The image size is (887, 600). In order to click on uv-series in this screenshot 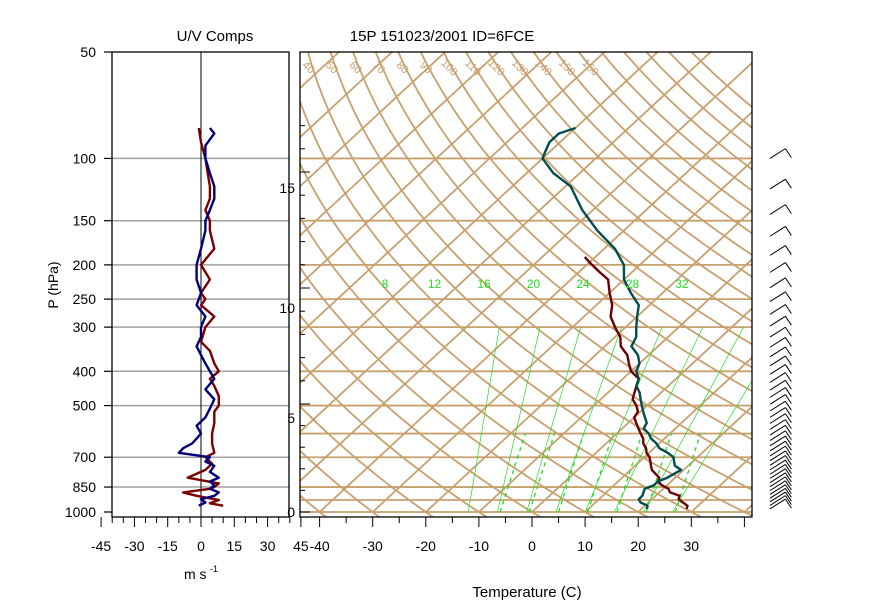, I will do `click(200, 317)`.